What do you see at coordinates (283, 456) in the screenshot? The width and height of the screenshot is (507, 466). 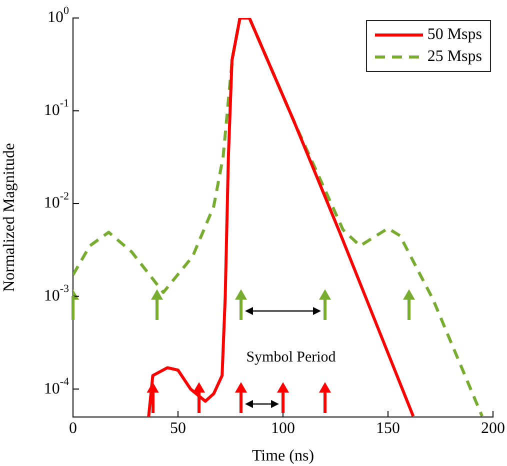 I see `x-axis-title: Time (ns)` at bounding box center [283, 456].